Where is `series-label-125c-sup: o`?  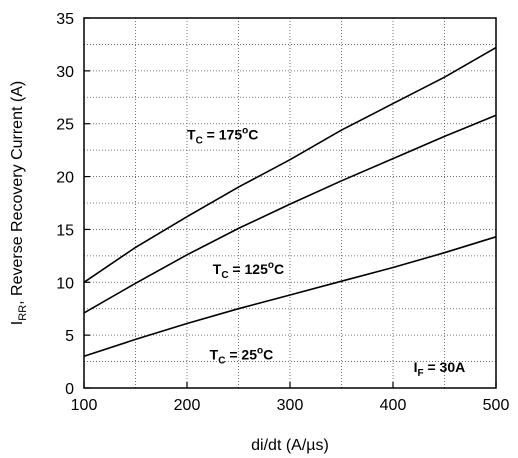 series-label-125c-sup: o is located at coordinates (271, 265).